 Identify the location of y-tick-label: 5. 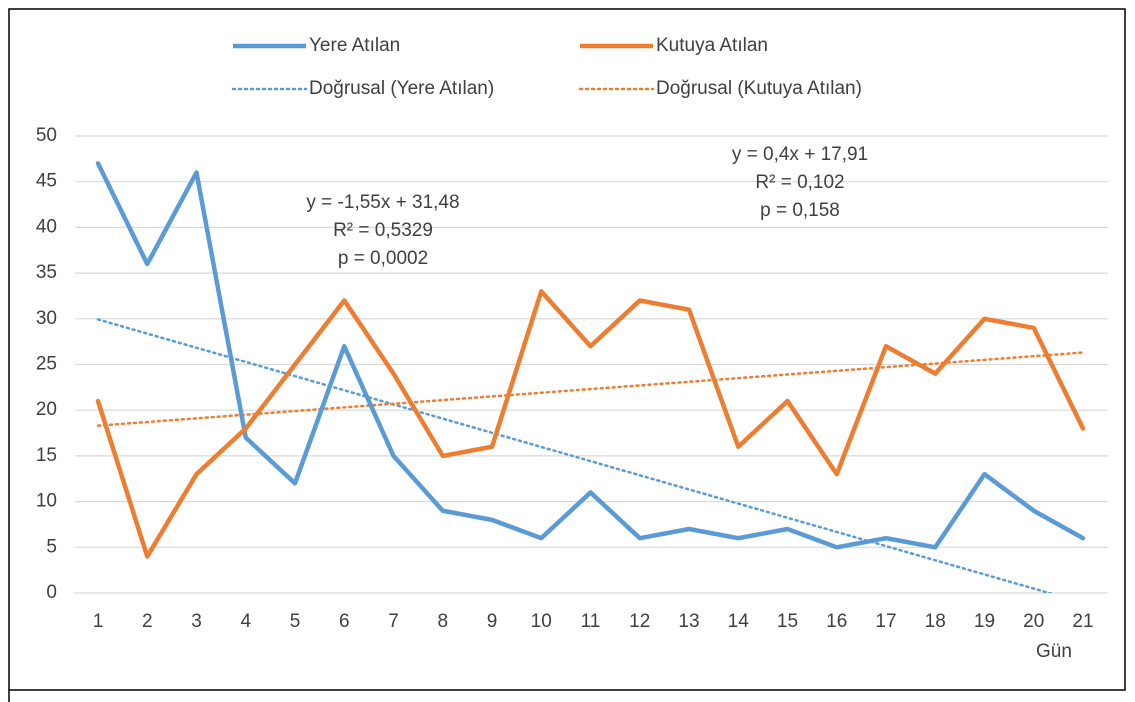
(51, 546).